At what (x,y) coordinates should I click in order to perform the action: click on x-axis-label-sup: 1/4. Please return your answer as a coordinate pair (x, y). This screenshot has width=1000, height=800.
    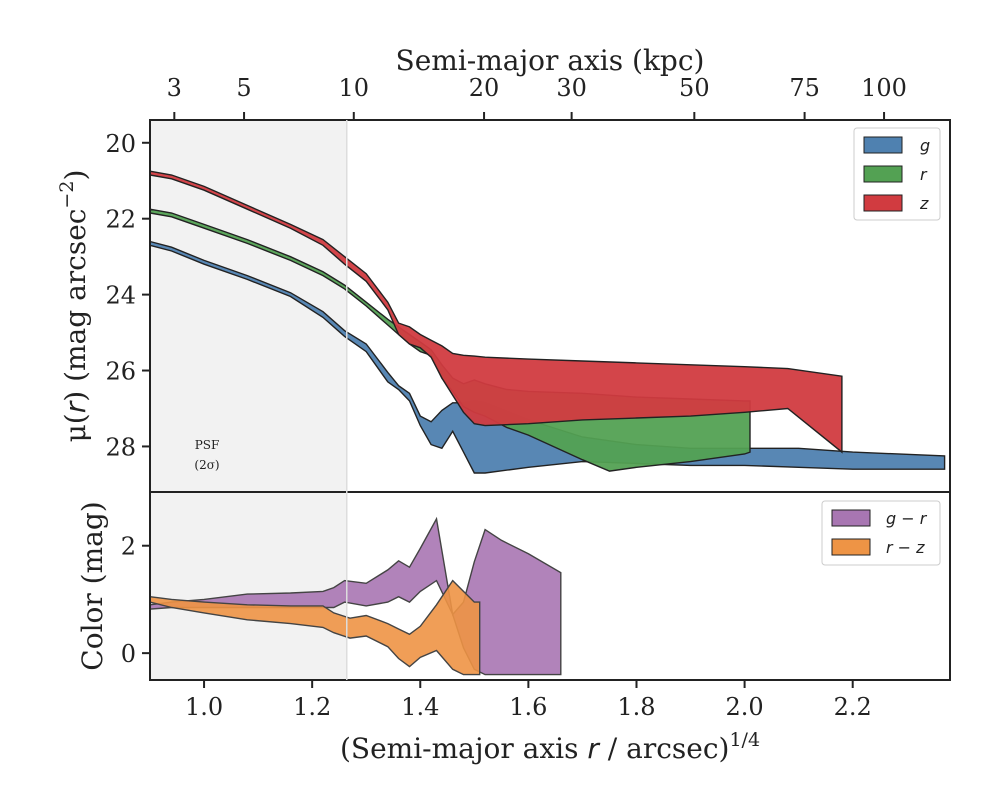
    Looking at the image, I should click on (744, 740).